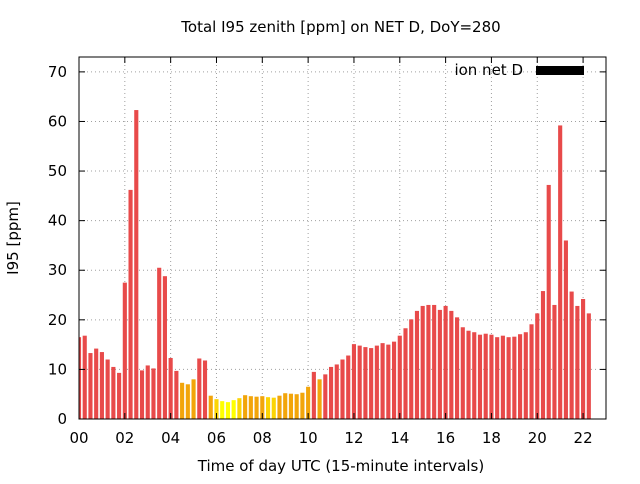 The width and height of the screenshot is (640, 484). Describe the element at coordinates (537, 438) in the screenshot. I see `x-tick-label: 20` at that location.